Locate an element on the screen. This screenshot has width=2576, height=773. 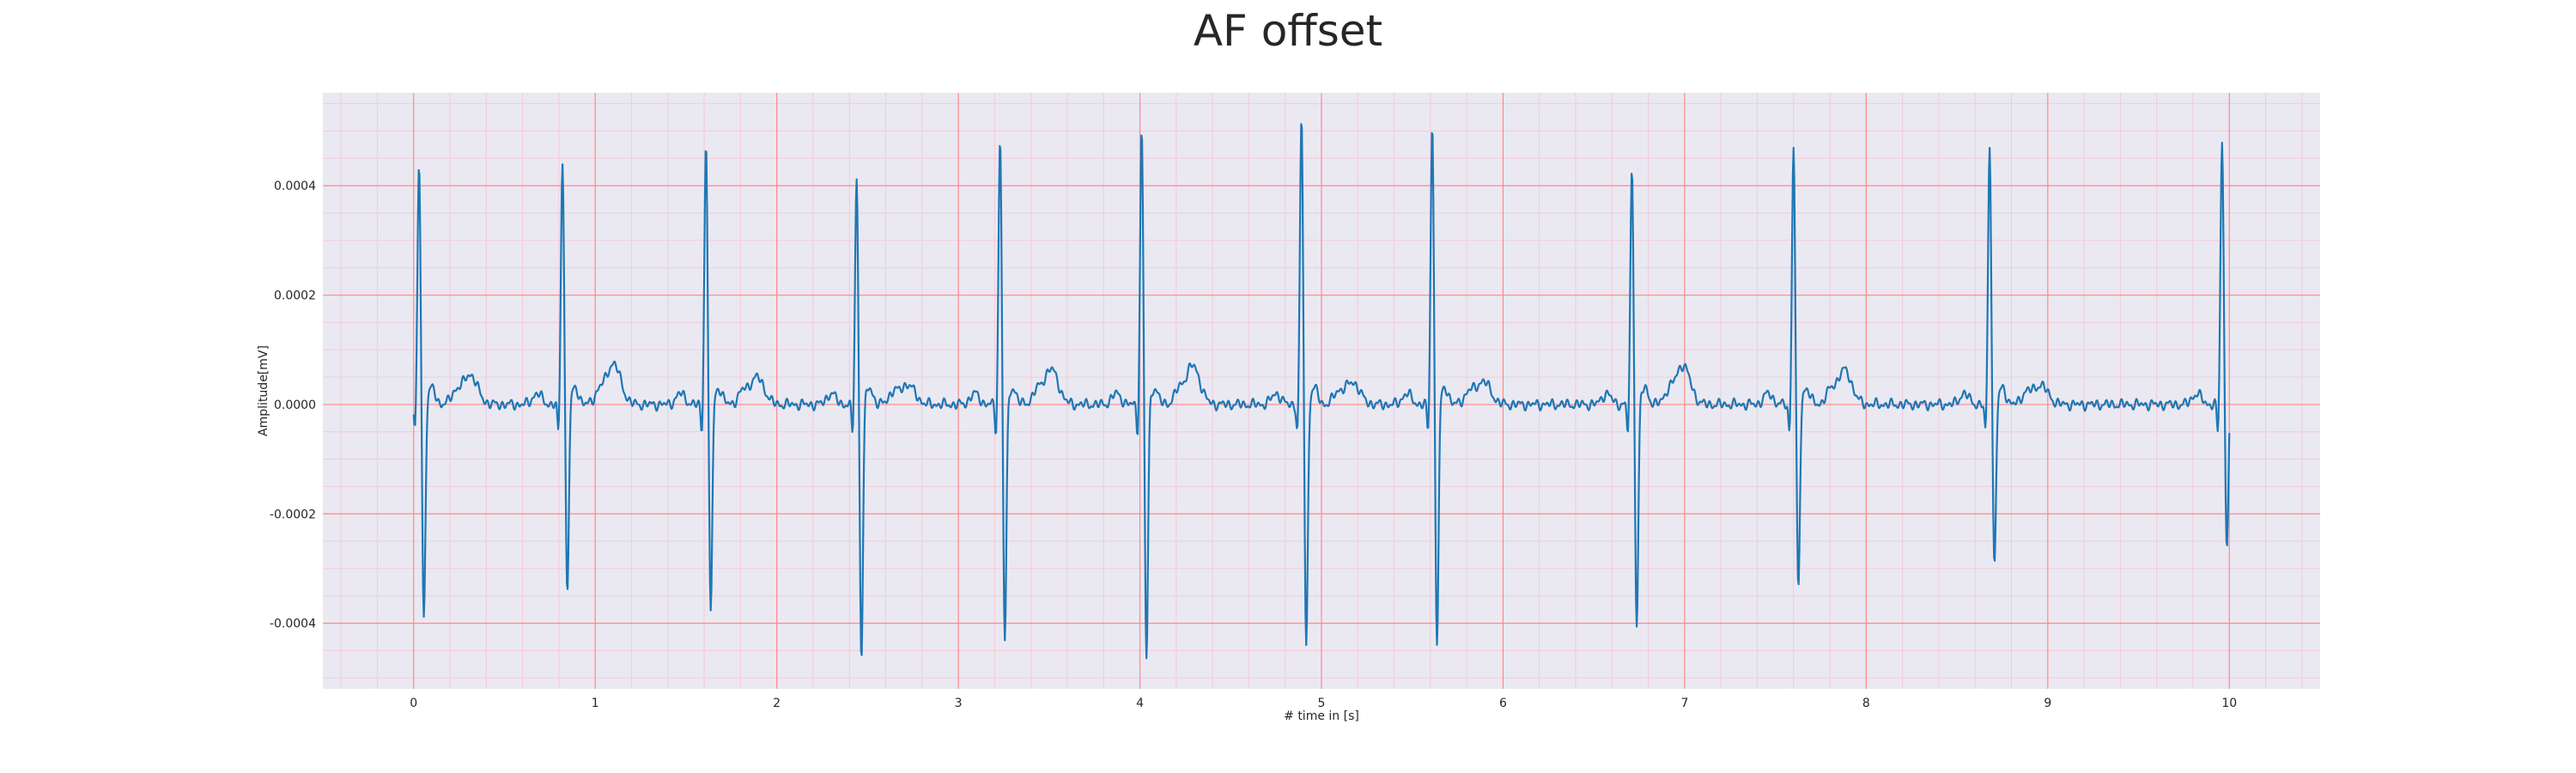
y-tick-label: -0.0002 is located at coordinates (293, 514).